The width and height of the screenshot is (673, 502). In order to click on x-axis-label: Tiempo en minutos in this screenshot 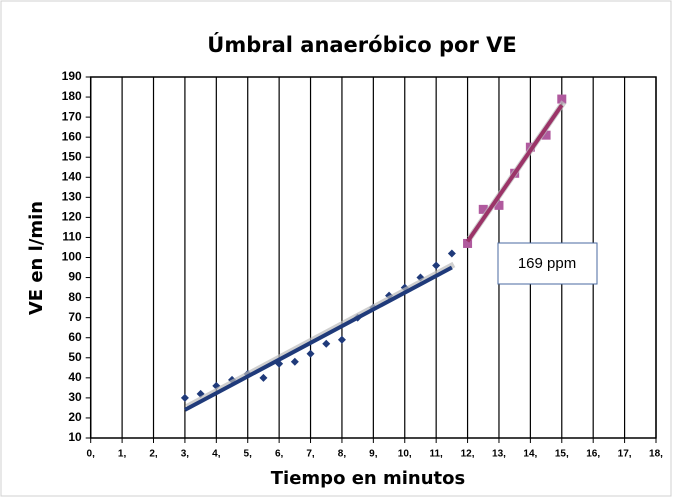, I will do `click(368, 478)`.